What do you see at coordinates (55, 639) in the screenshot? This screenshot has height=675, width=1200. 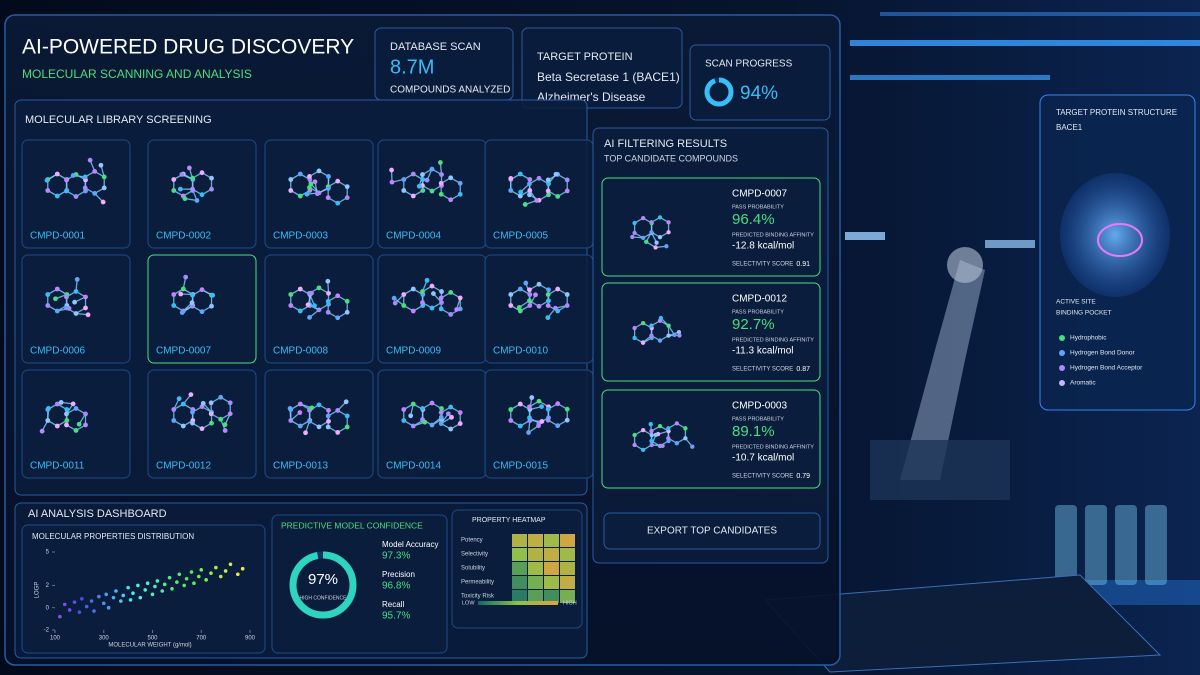 I see `x-tick-label: 100` at bounding box center [55, 639].